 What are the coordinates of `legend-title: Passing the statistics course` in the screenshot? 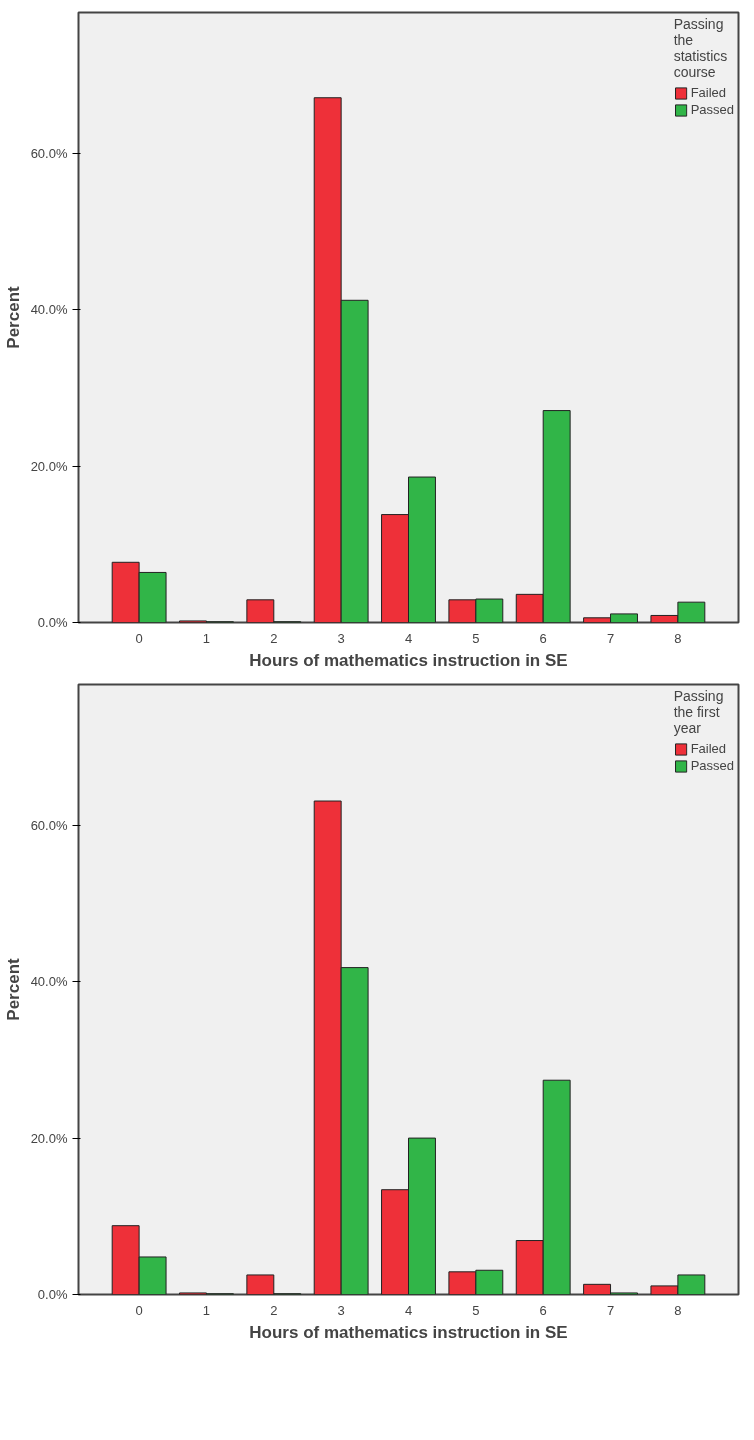 It's located at (701, 48).